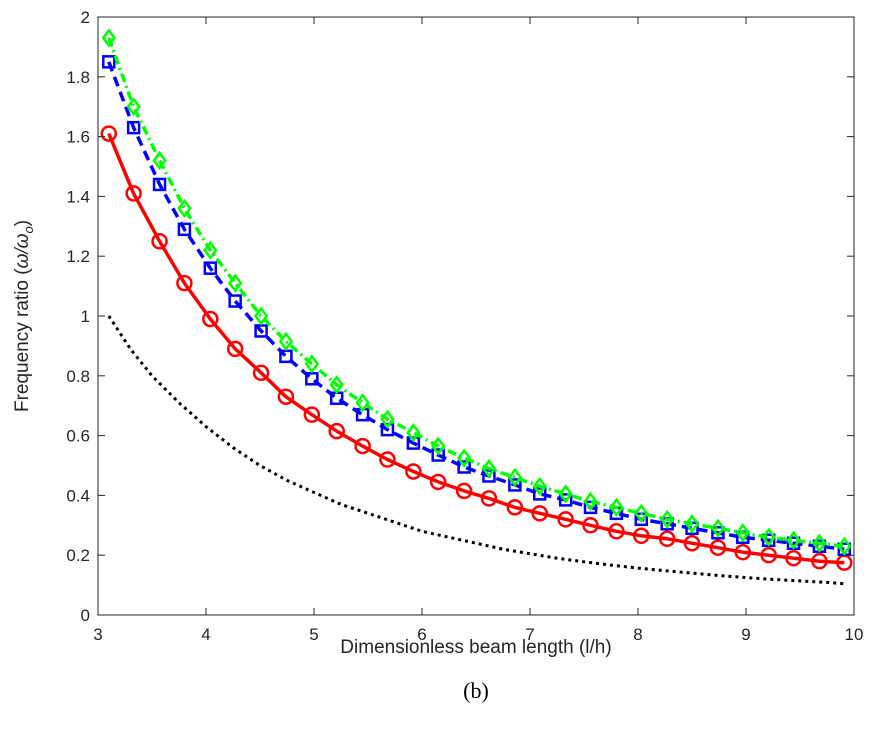 Image resolution: width=869 pixels, height=736 pixels. What do you see at coordinates (475, 647) in the screenshot?
I see `x-axis-label: Dimensionless beam length (l/h)` at bounding box center [475, 647].